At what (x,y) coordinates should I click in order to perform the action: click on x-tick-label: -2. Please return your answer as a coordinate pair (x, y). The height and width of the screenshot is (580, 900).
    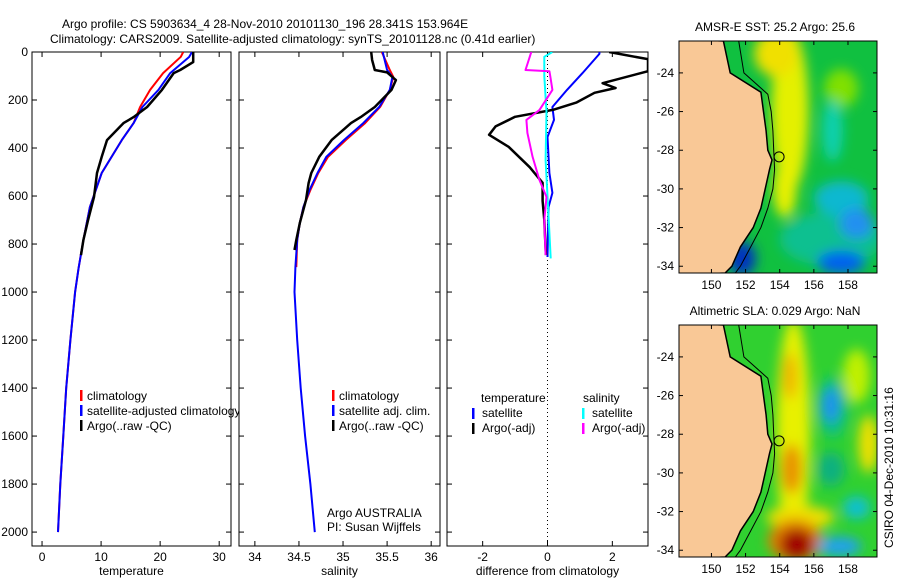
    Looking at the image, I should click on (482, 557).